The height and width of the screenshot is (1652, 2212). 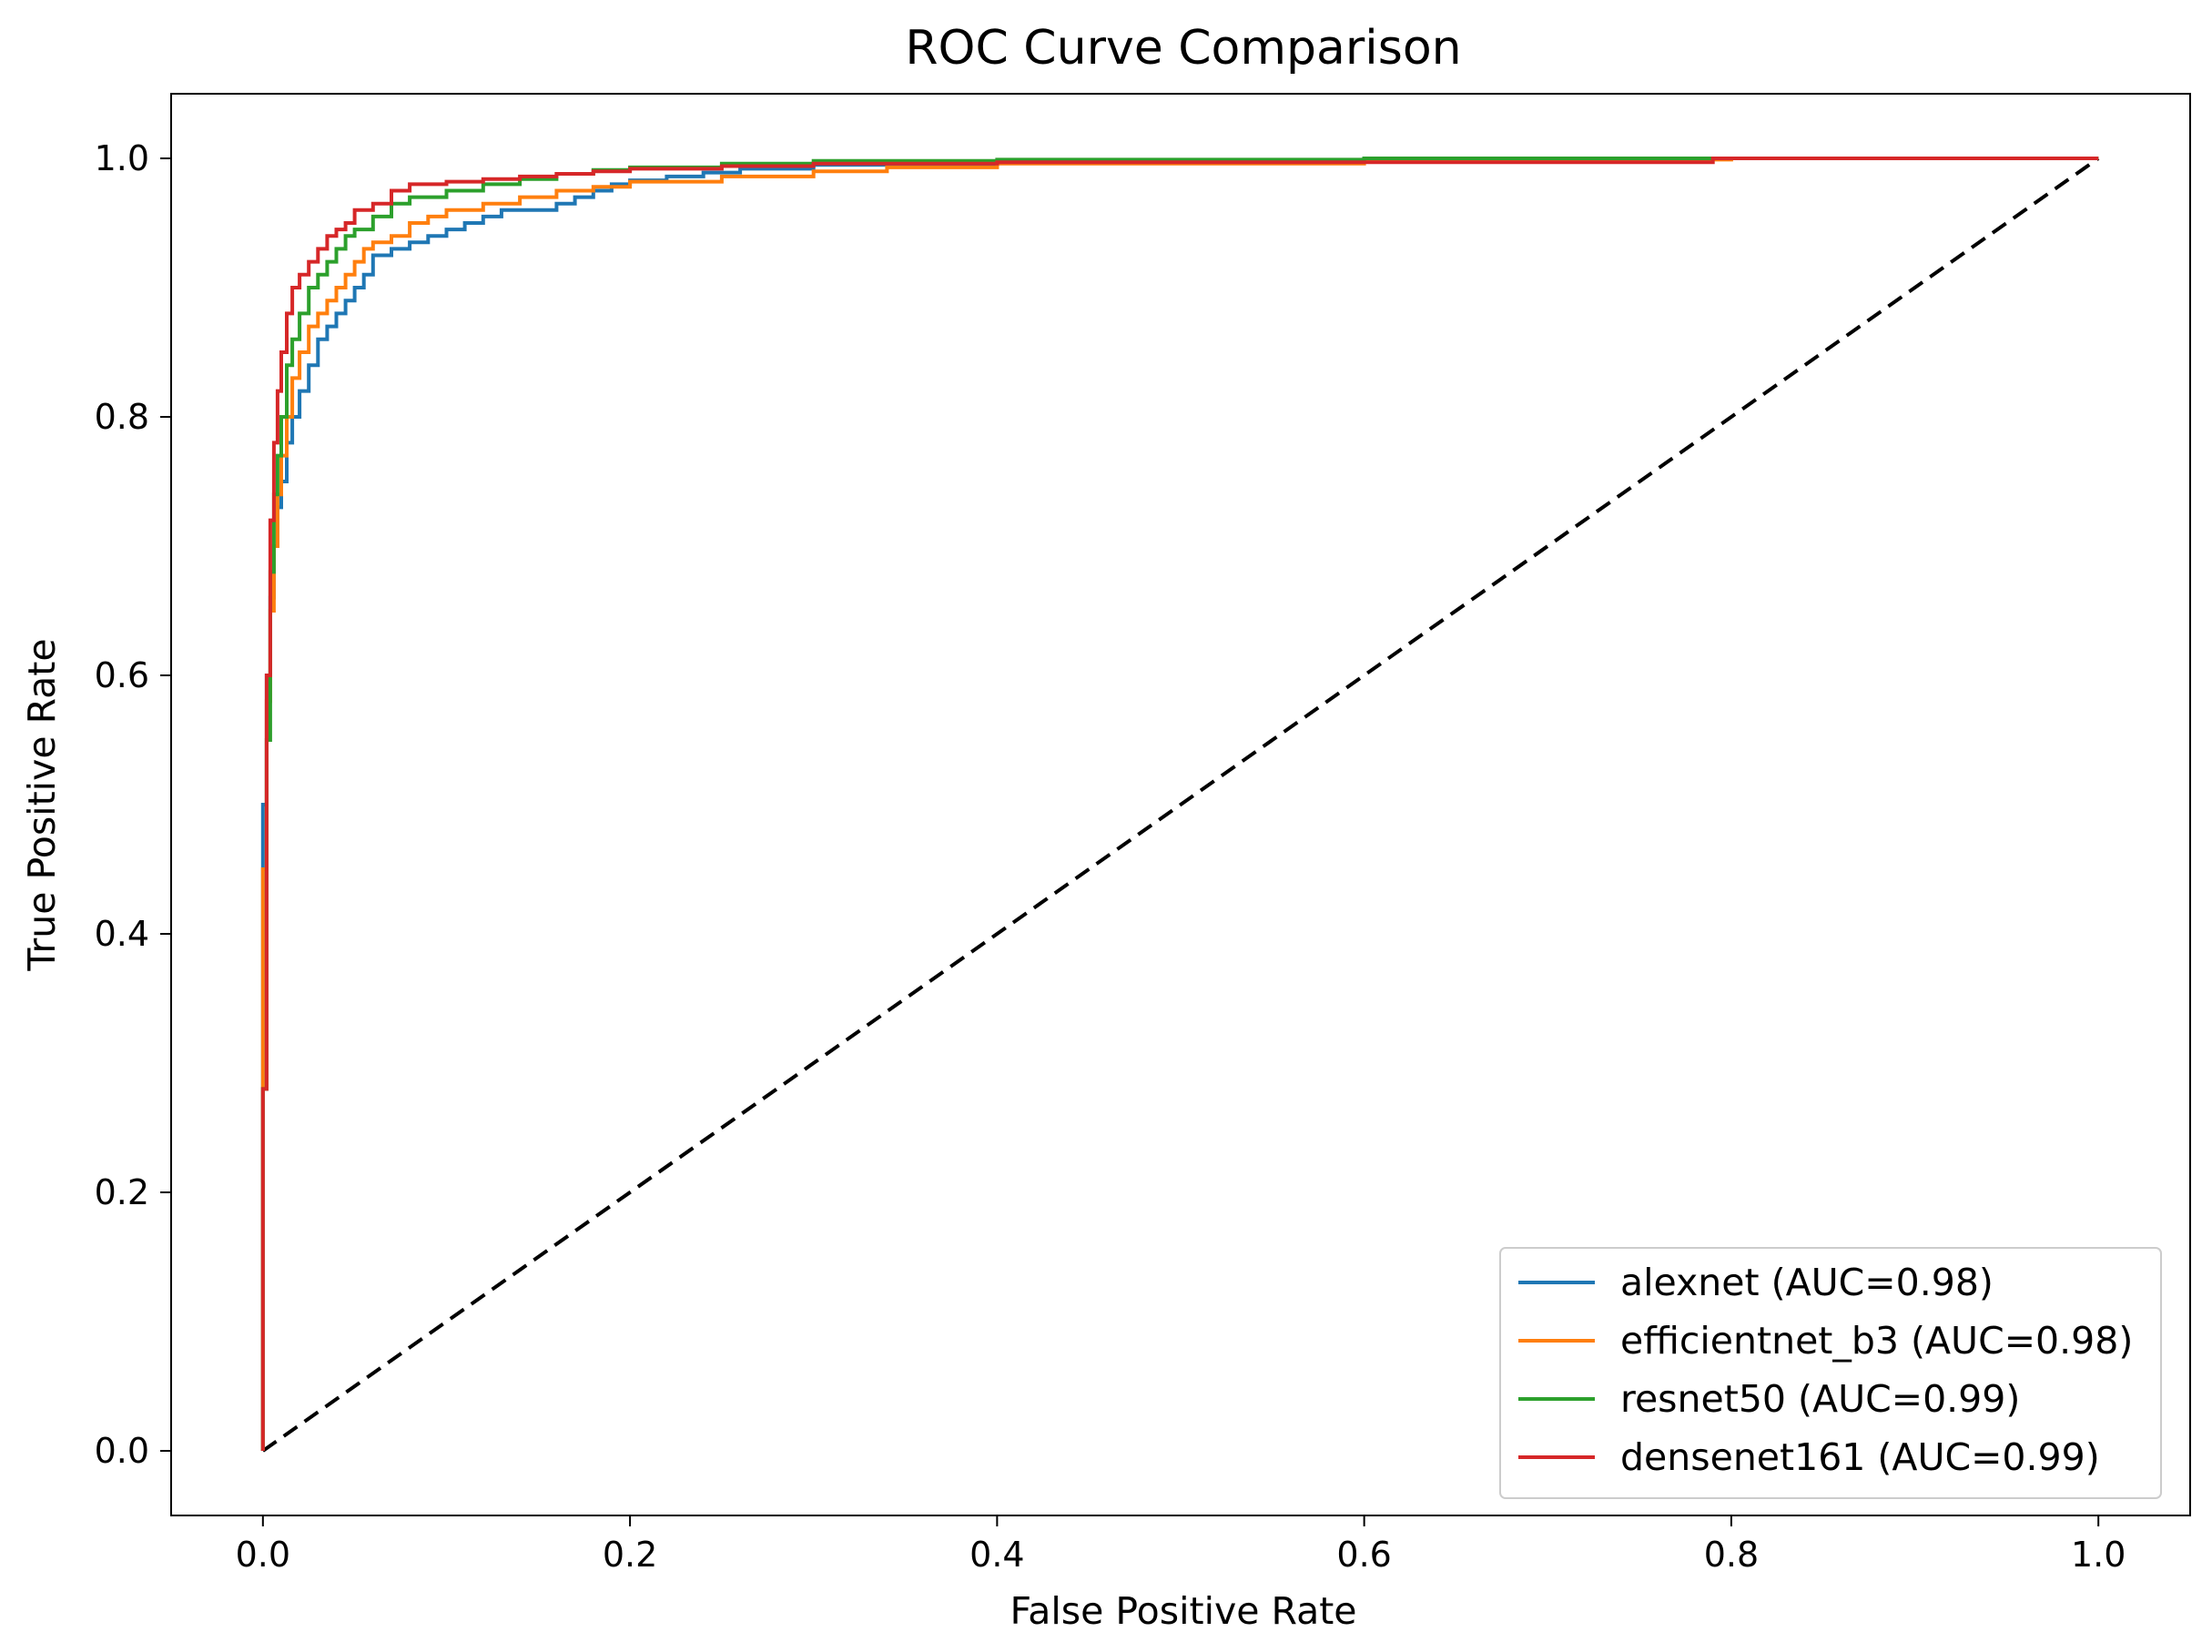 What do you see at coordinates (1860, 1457) in the screenshot?
I see `legend-label-3: densenet161 (AUC=0.99)` at bounding box center [1860, 1457].